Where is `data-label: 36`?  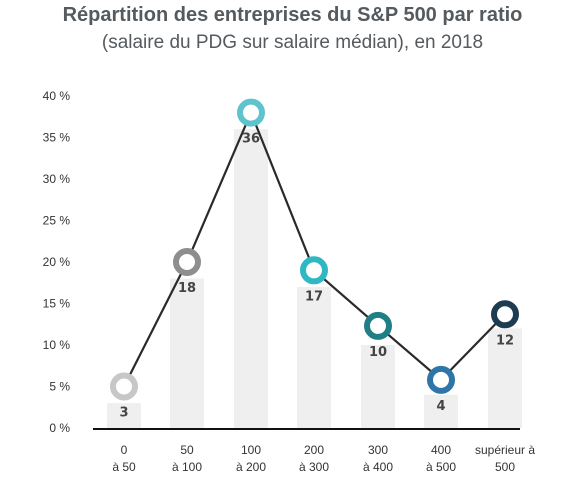
data-label: 36 is located at coordinates (251, 139).